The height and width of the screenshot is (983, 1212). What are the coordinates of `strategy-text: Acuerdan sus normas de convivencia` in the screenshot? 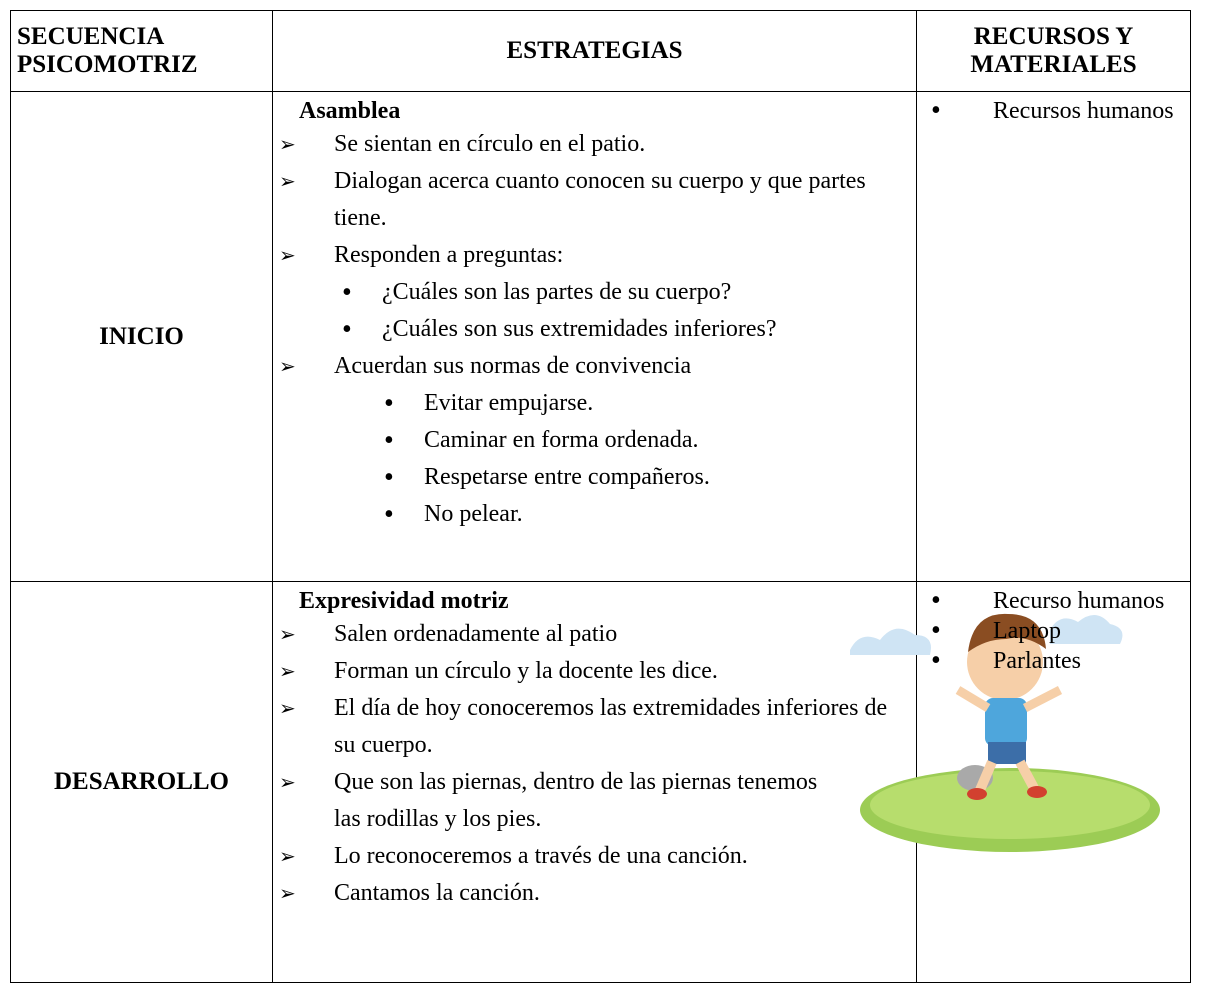 It's located at (513, 366).